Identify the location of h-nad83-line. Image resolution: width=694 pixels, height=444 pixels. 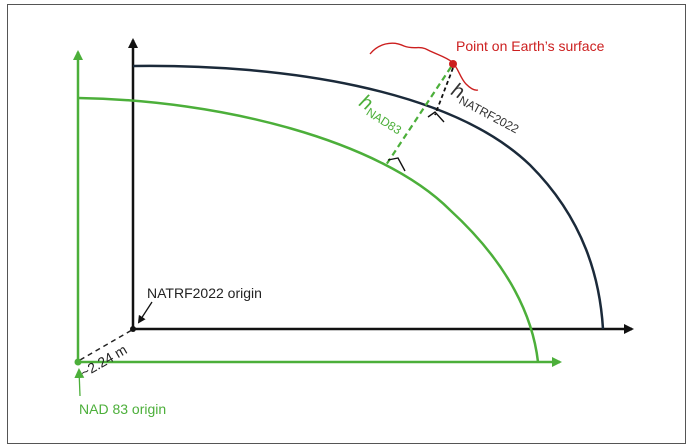
(418, 116).